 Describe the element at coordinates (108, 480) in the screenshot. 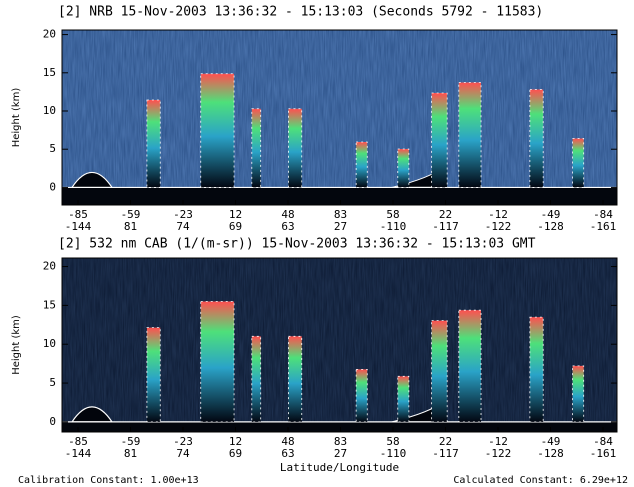

I see `annotation: Calibration Constant: 1.00e+13` at that location.